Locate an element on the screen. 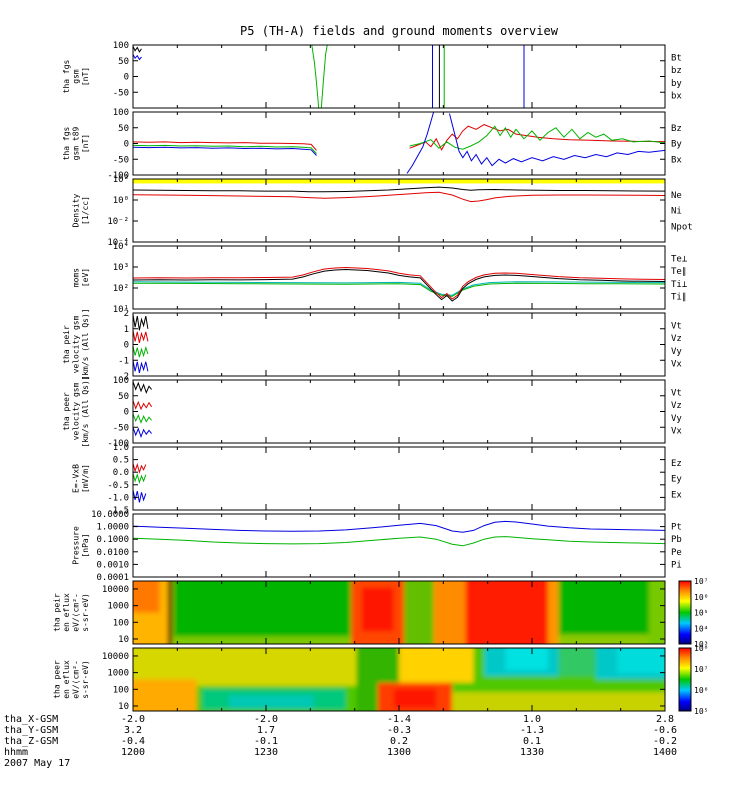  panel-temperature: 10⁴ 10³ 10² 10¹ moms [eV] Te⊥ Te∥ Ti⊥ Ti∥ is located at coordinates (380, 278).